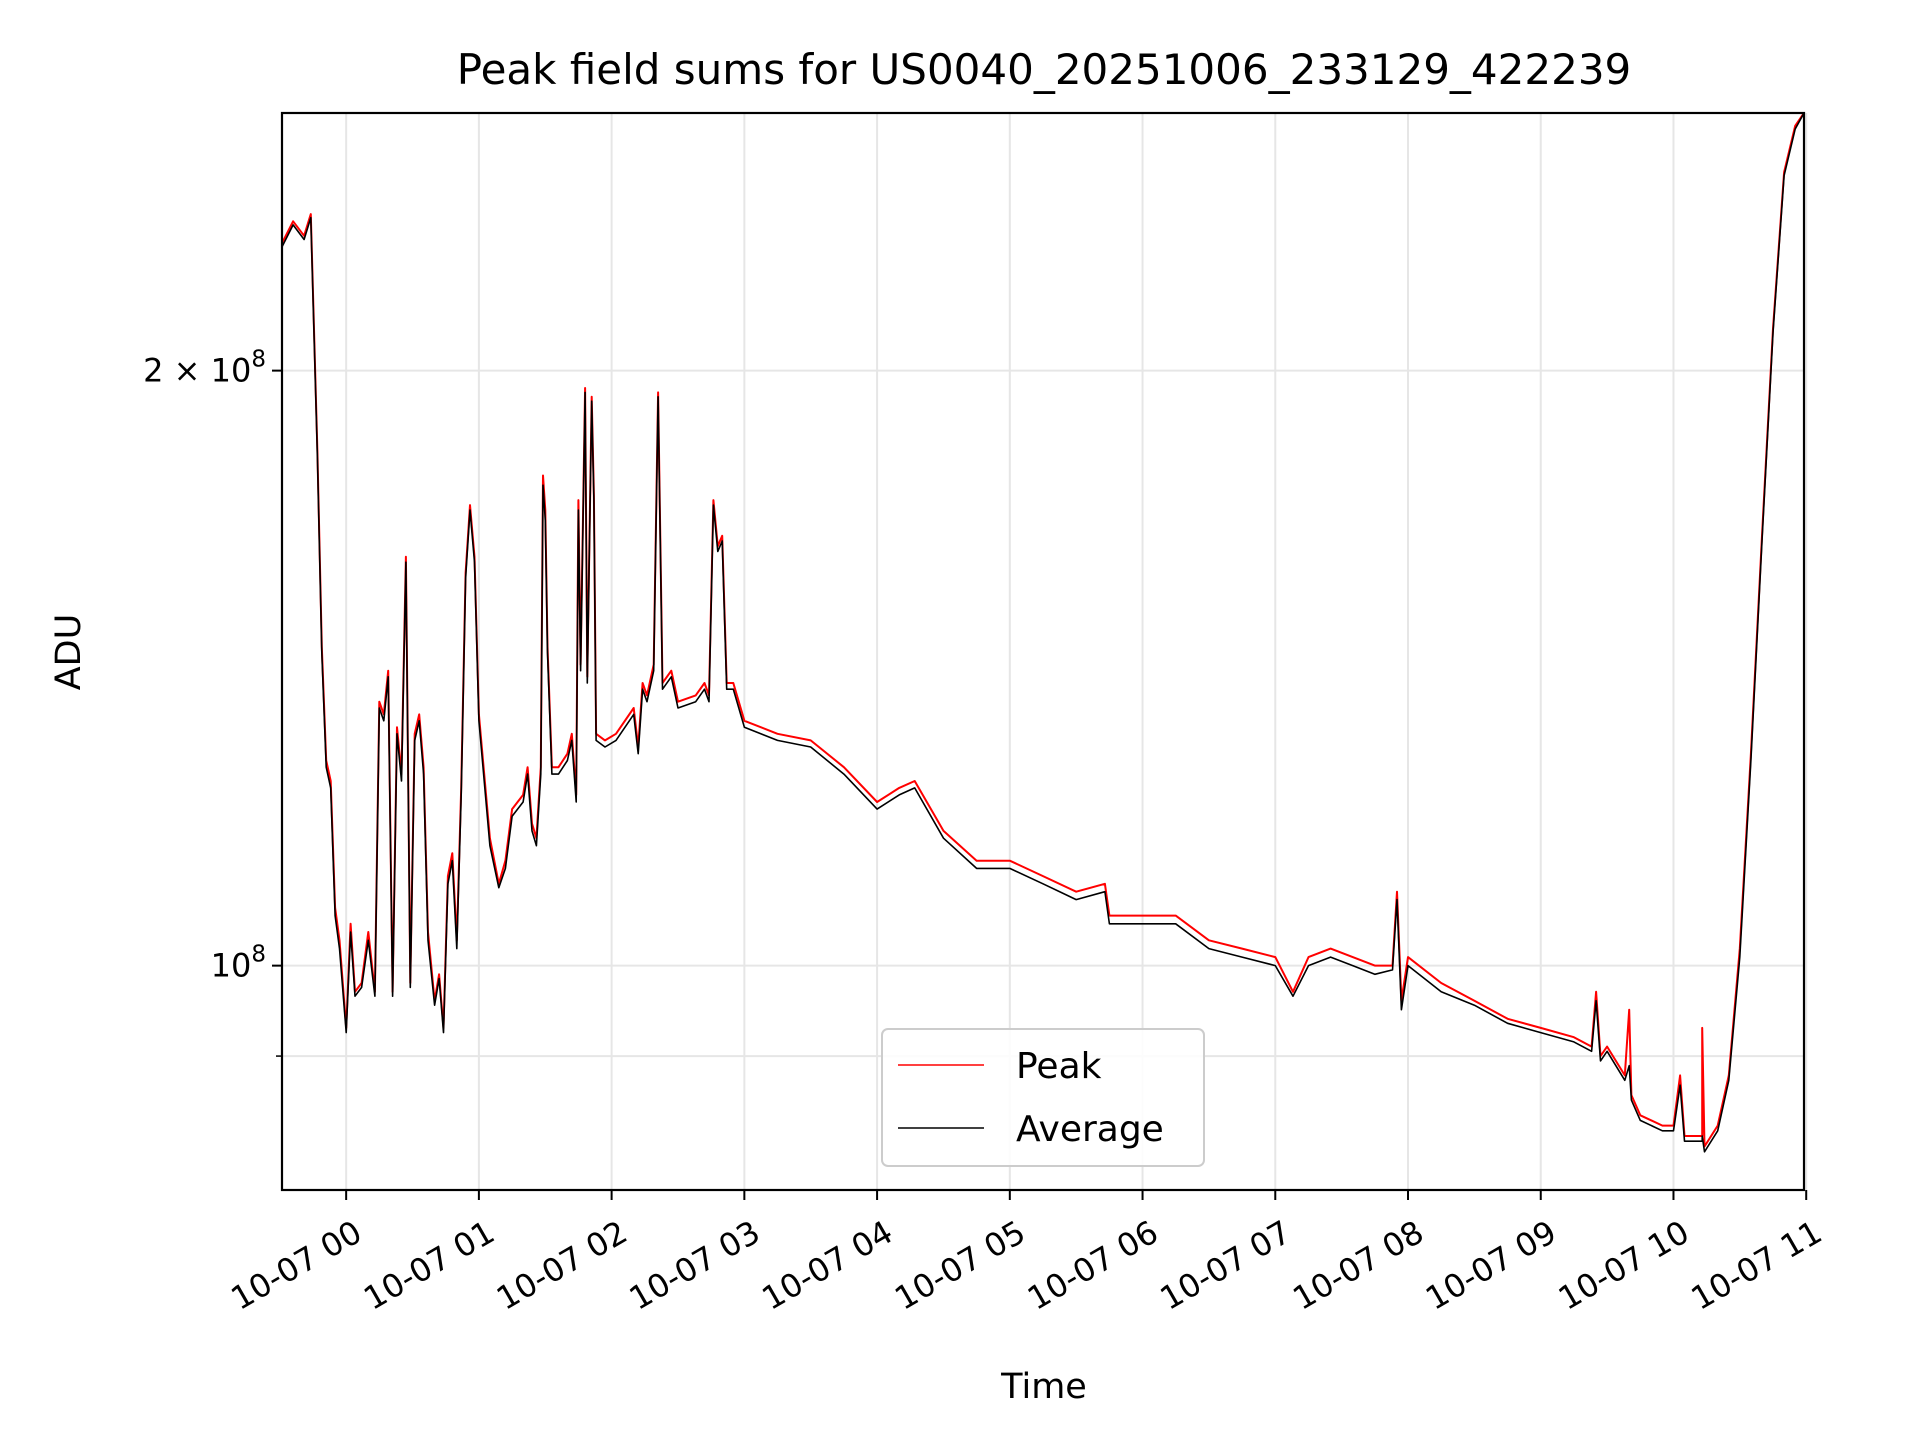 The width and height of the screenshot is (1920, 1440). Describe the element at coordinates (238, 963) in the screenshot. I see `y-tick-label: 108` at that location.